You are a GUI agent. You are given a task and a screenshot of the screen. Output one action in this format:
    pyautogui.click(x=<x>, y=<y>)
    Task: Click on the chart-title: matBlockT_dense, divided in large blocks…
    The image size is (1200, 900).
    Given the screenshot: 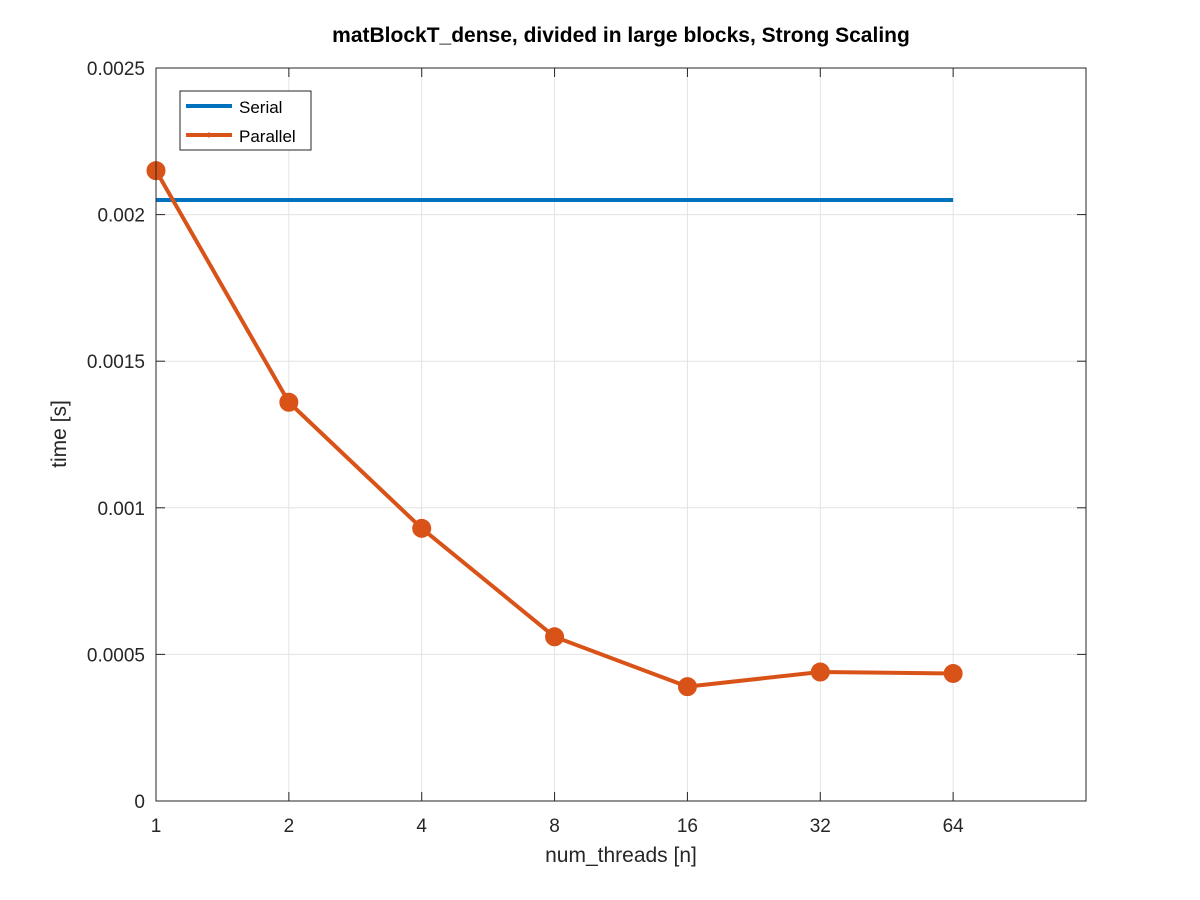 What is the action you would take?
    pyautogui.click(x=621, y=35)
    